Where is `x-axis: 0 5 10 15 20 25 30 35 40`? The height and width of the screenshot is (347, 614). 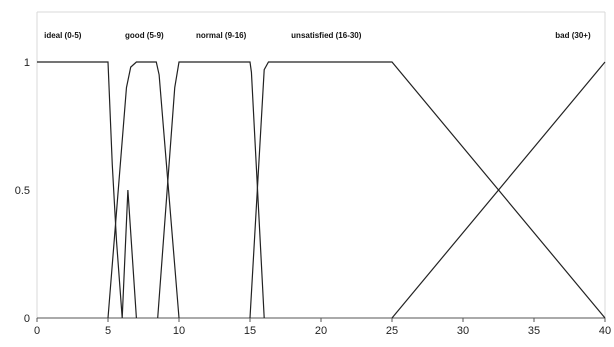 x-axis: 0 5 10 15 20 25 30 35 40 is located at coordinates (322, 327).